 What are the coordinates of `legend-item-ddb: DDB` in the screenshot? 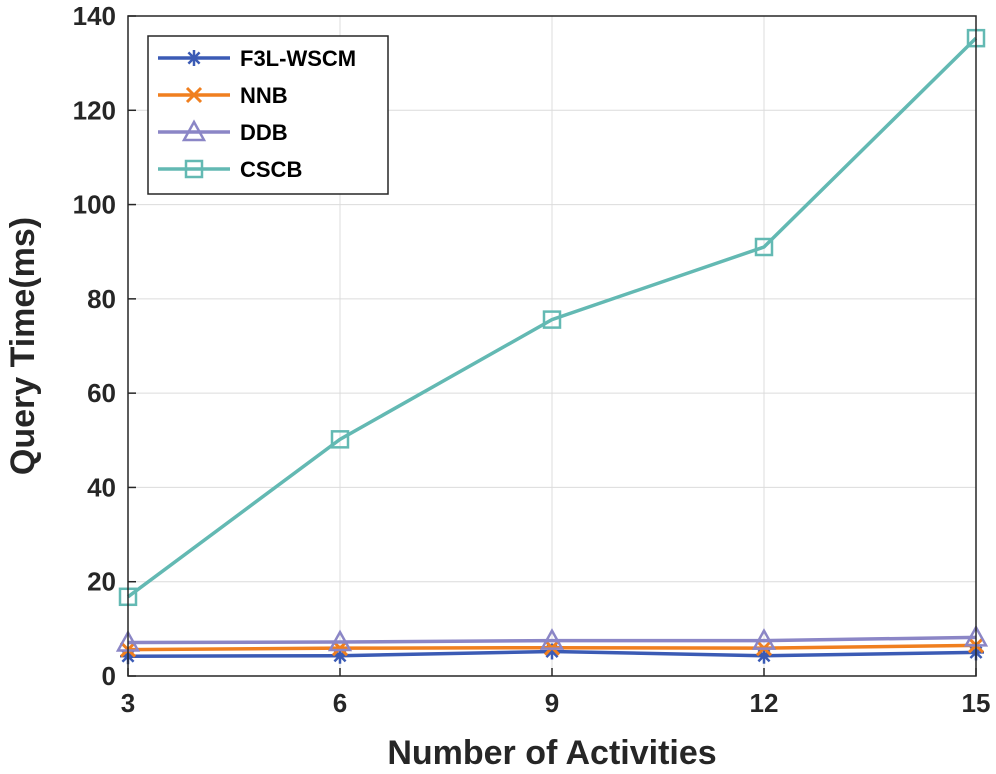 It's located at (223, 132).